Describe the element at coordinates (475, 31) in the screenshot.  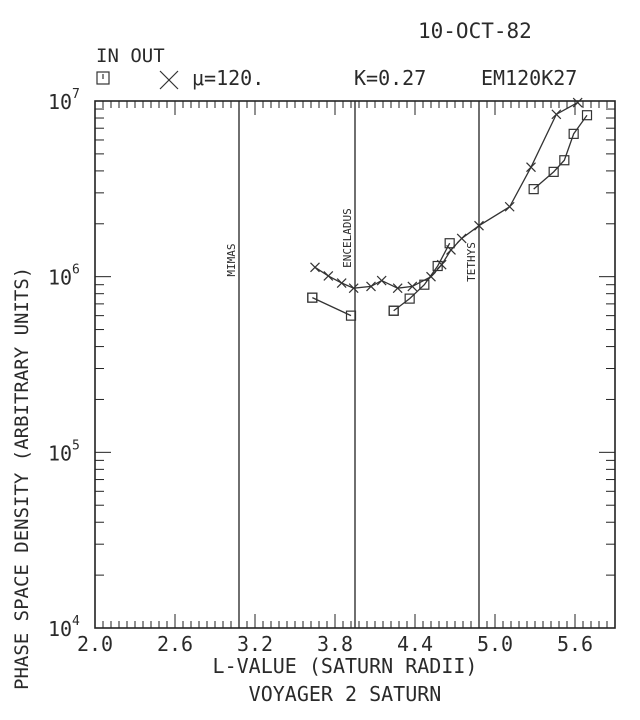
I see `date-label: 10-OCT-82` at that location.